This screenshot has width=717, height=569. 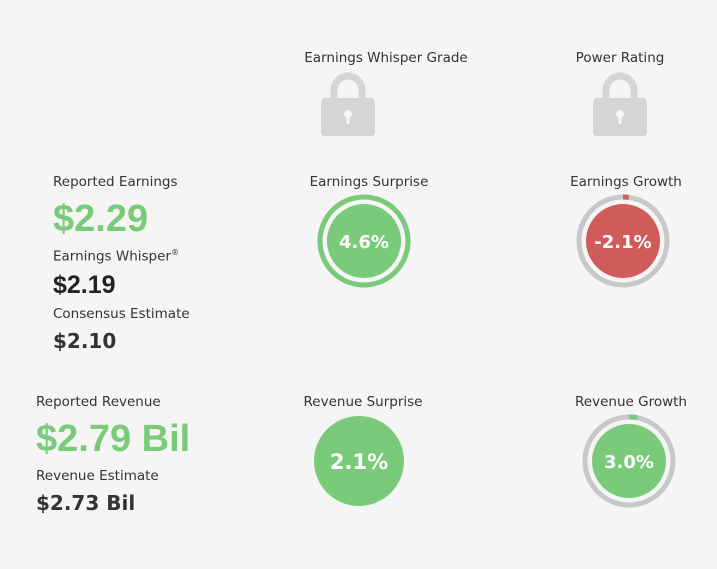 I want to click on reported-revenue-label: Reported Revenue, so click(x=98, y=402).